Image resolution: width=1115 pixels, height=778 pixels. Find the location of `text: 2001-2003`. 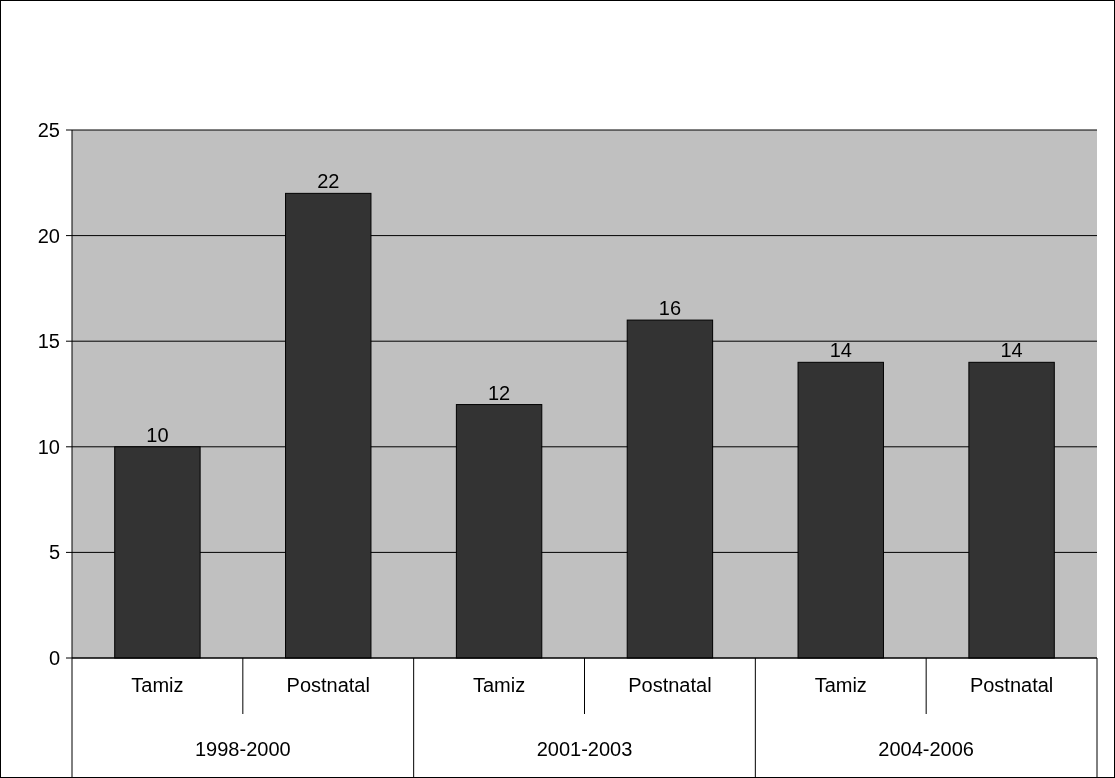

text: 2001-2003 is located at coordinates (584, 749).